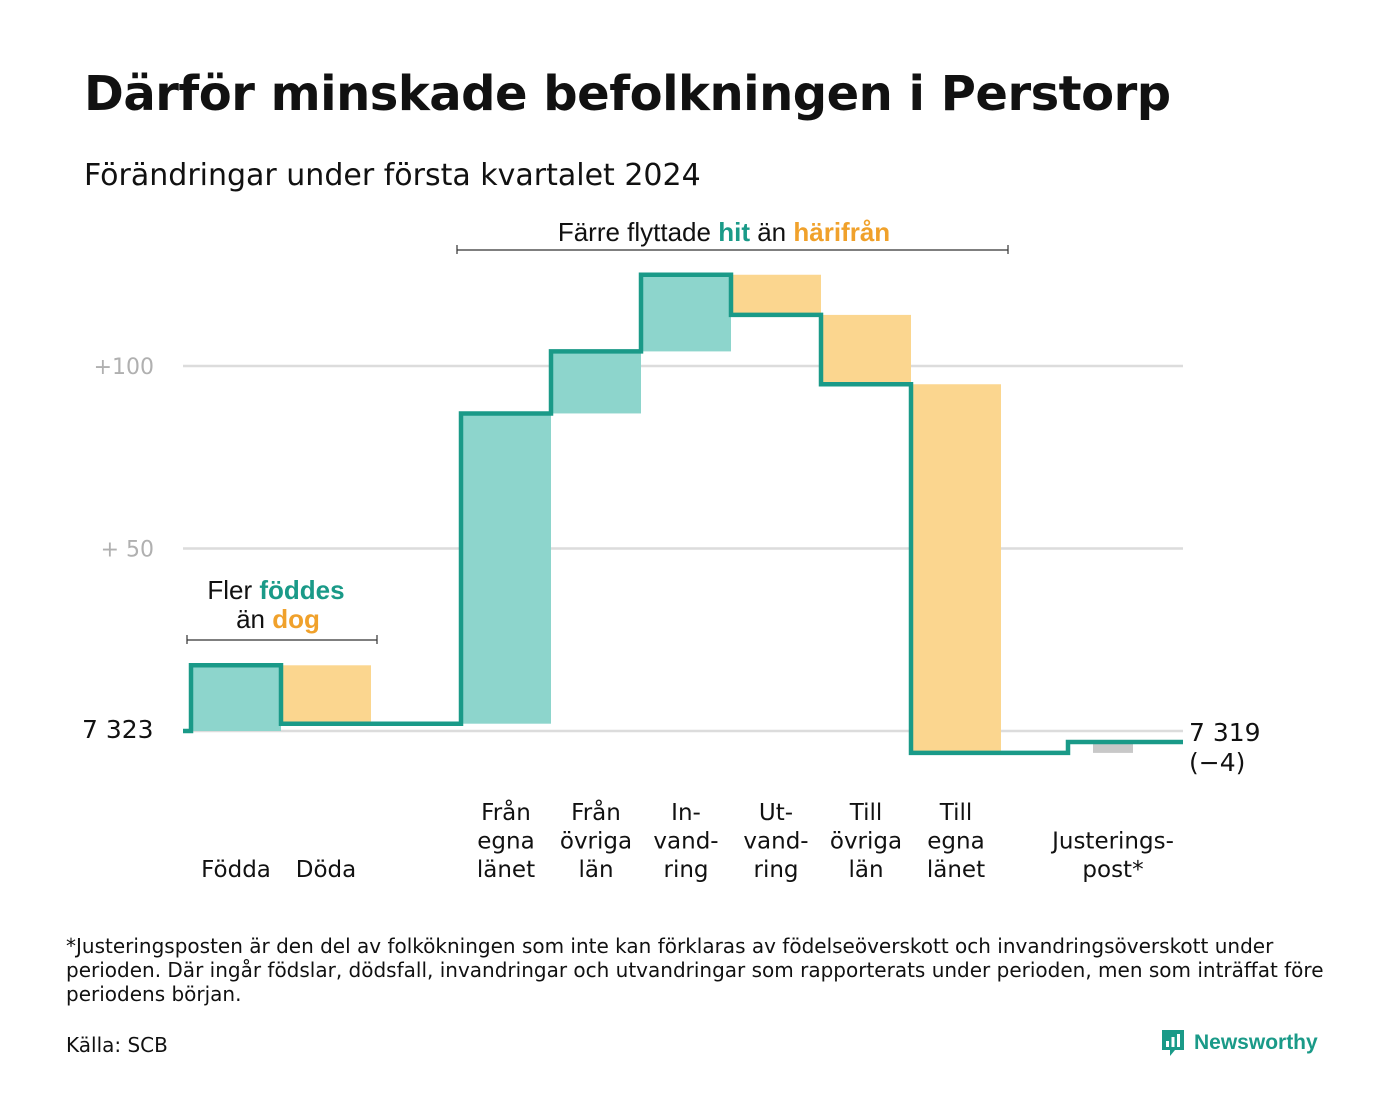 Image resolution: width=1400 pixels, height=1120 pixels. What do you see at coordinates (1173, 1043) in the screenshot?
I see `newsworthy-logo-icon` at bounding box center [1173, 1043].